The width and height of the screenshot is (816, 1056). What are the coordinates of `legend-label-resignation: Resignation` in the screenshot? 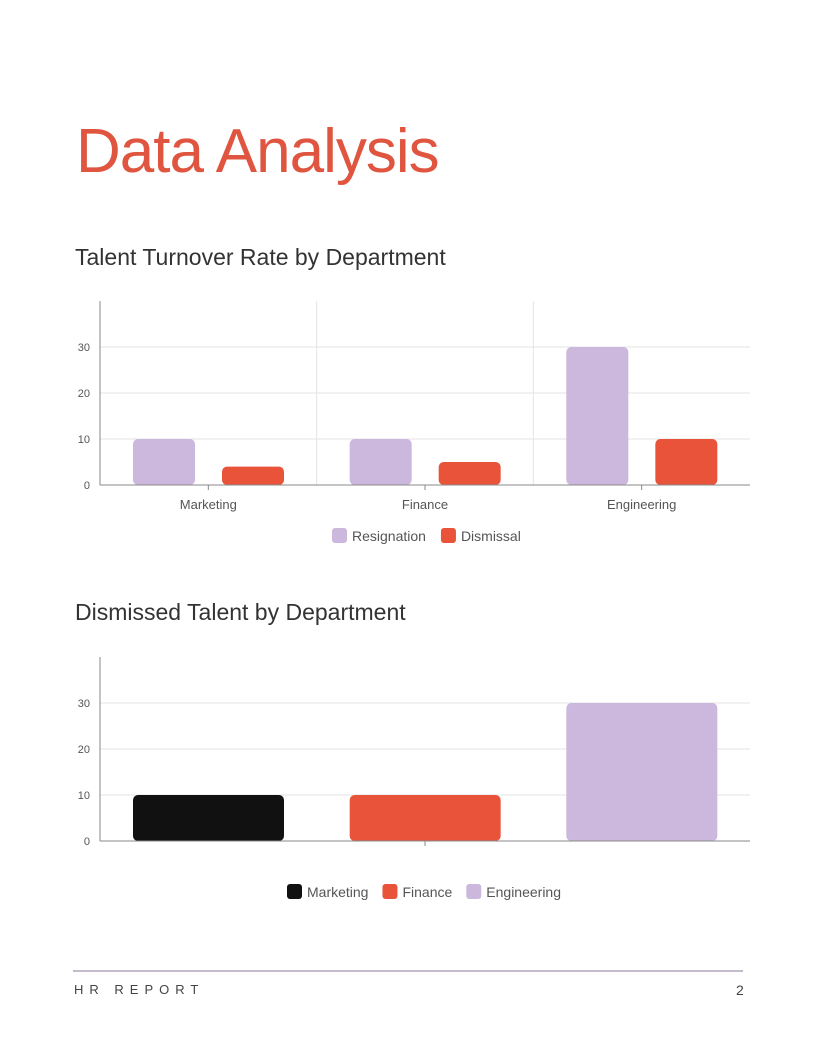 It's located at (389, 536).